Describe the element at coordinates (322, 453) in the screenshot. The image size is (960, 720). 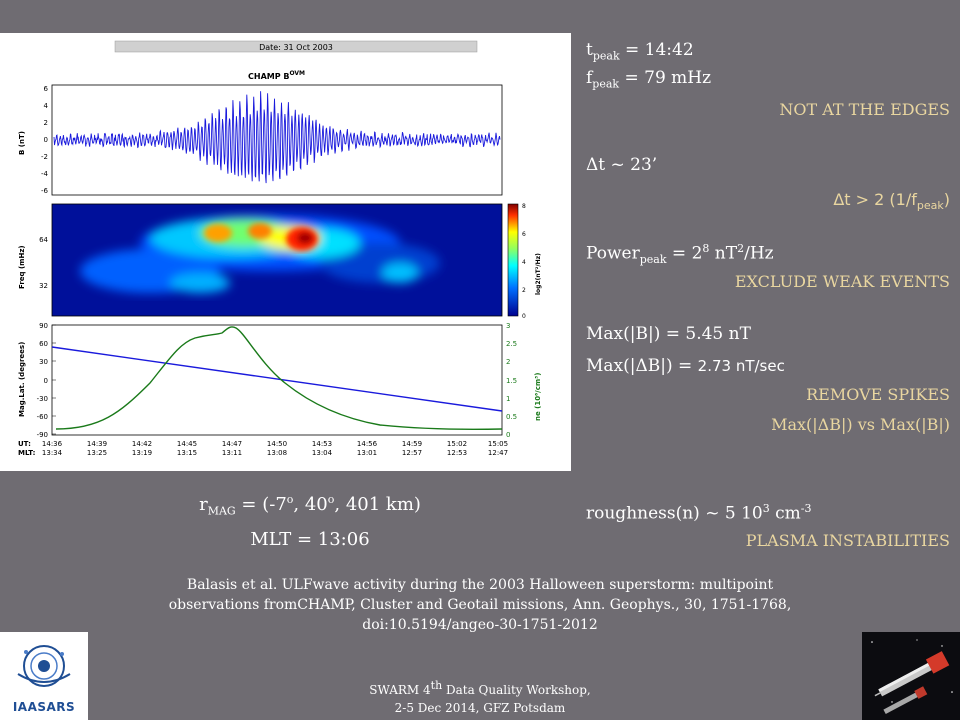
I see `mlt-tick: 13:04` at that location.